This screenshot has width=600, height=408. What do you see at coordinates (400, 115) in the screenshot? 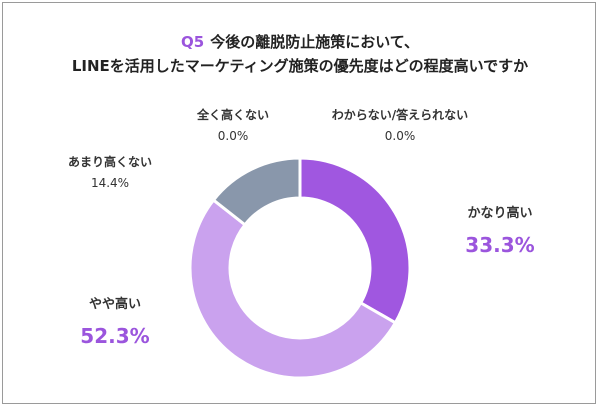
I see `category-name: わからない/答えられない` at bounding box center [400, 115].